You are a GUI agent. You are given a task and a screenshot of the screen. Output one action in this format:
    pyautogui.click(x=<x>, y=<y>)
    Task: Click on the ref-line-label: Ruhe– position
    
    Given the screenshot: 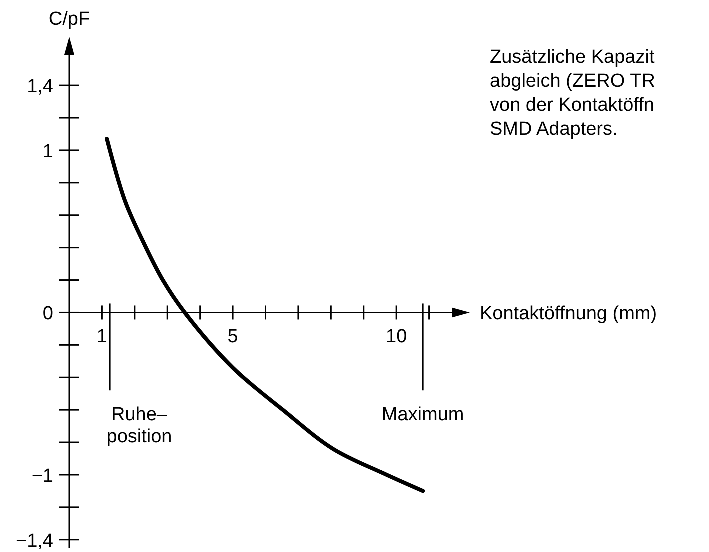 What is the action you would take?
    pyautogui.click(x=139, y=426)
    